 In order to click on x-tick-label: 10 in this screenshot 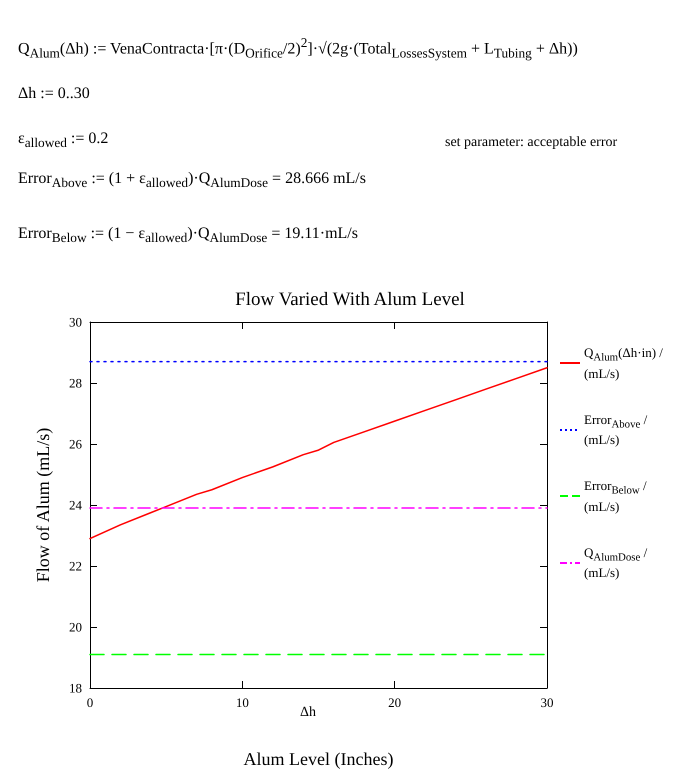, I will do `click(242, 702)`.